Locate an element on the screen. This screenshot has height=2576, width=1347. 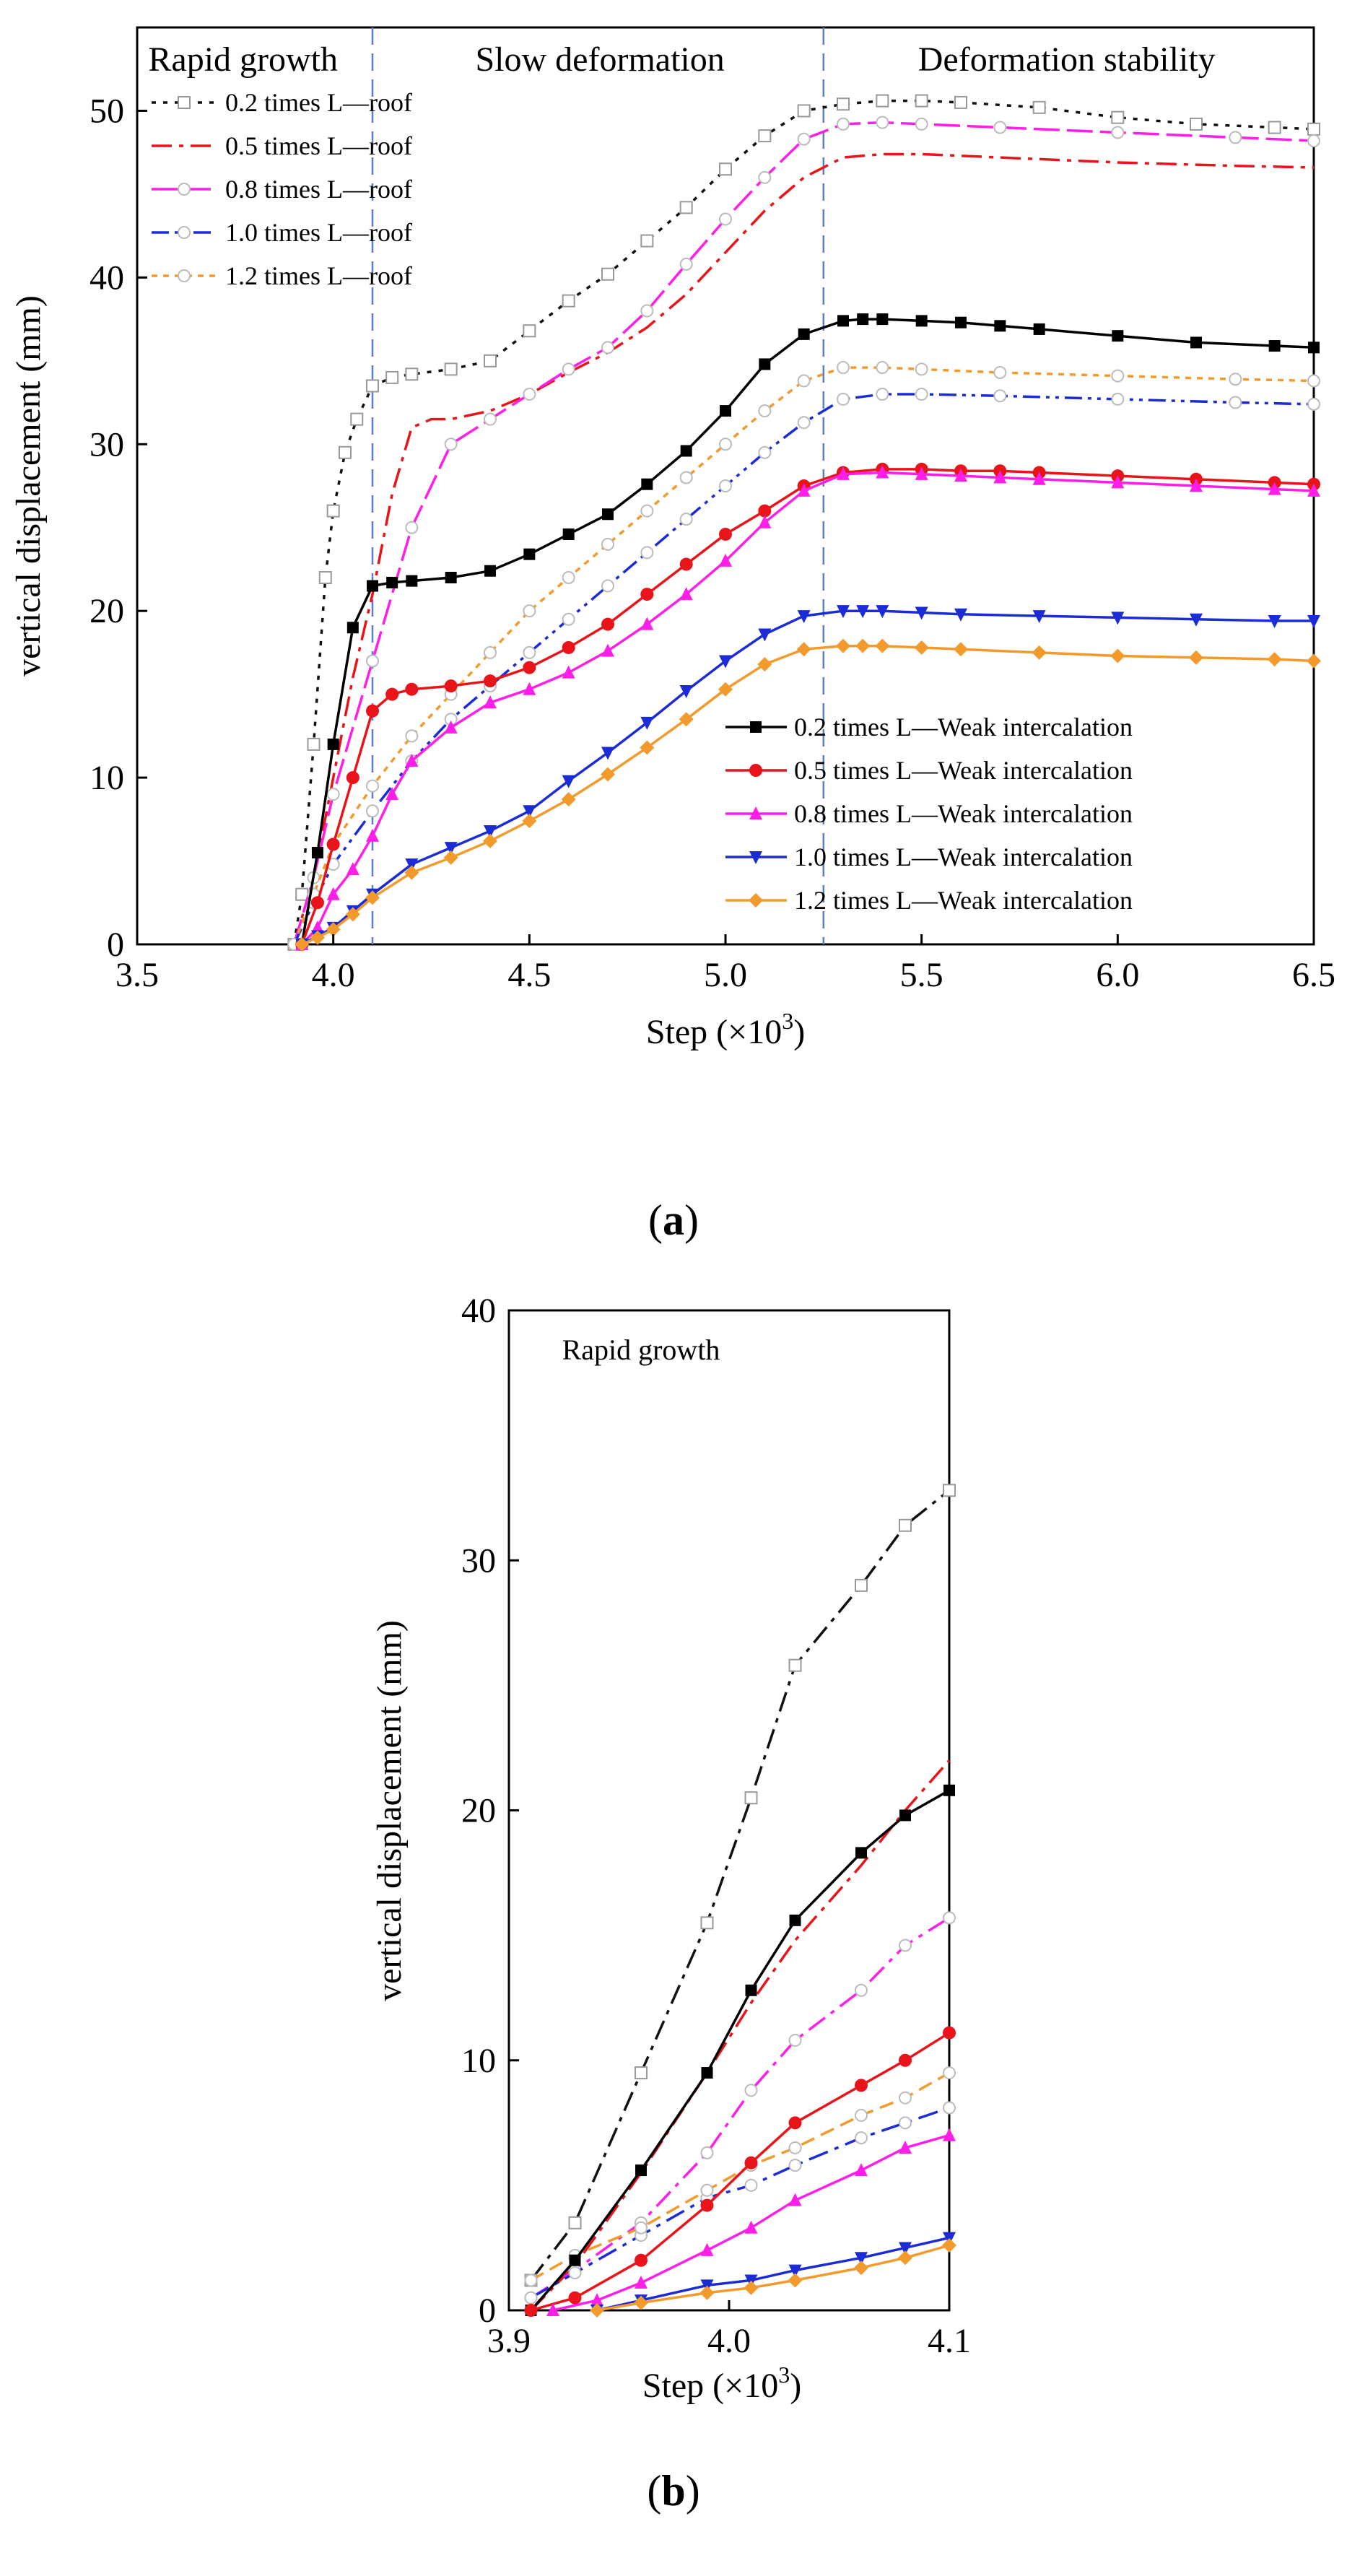
y-tick-label: 0 is located at coordinates (488, 2311).